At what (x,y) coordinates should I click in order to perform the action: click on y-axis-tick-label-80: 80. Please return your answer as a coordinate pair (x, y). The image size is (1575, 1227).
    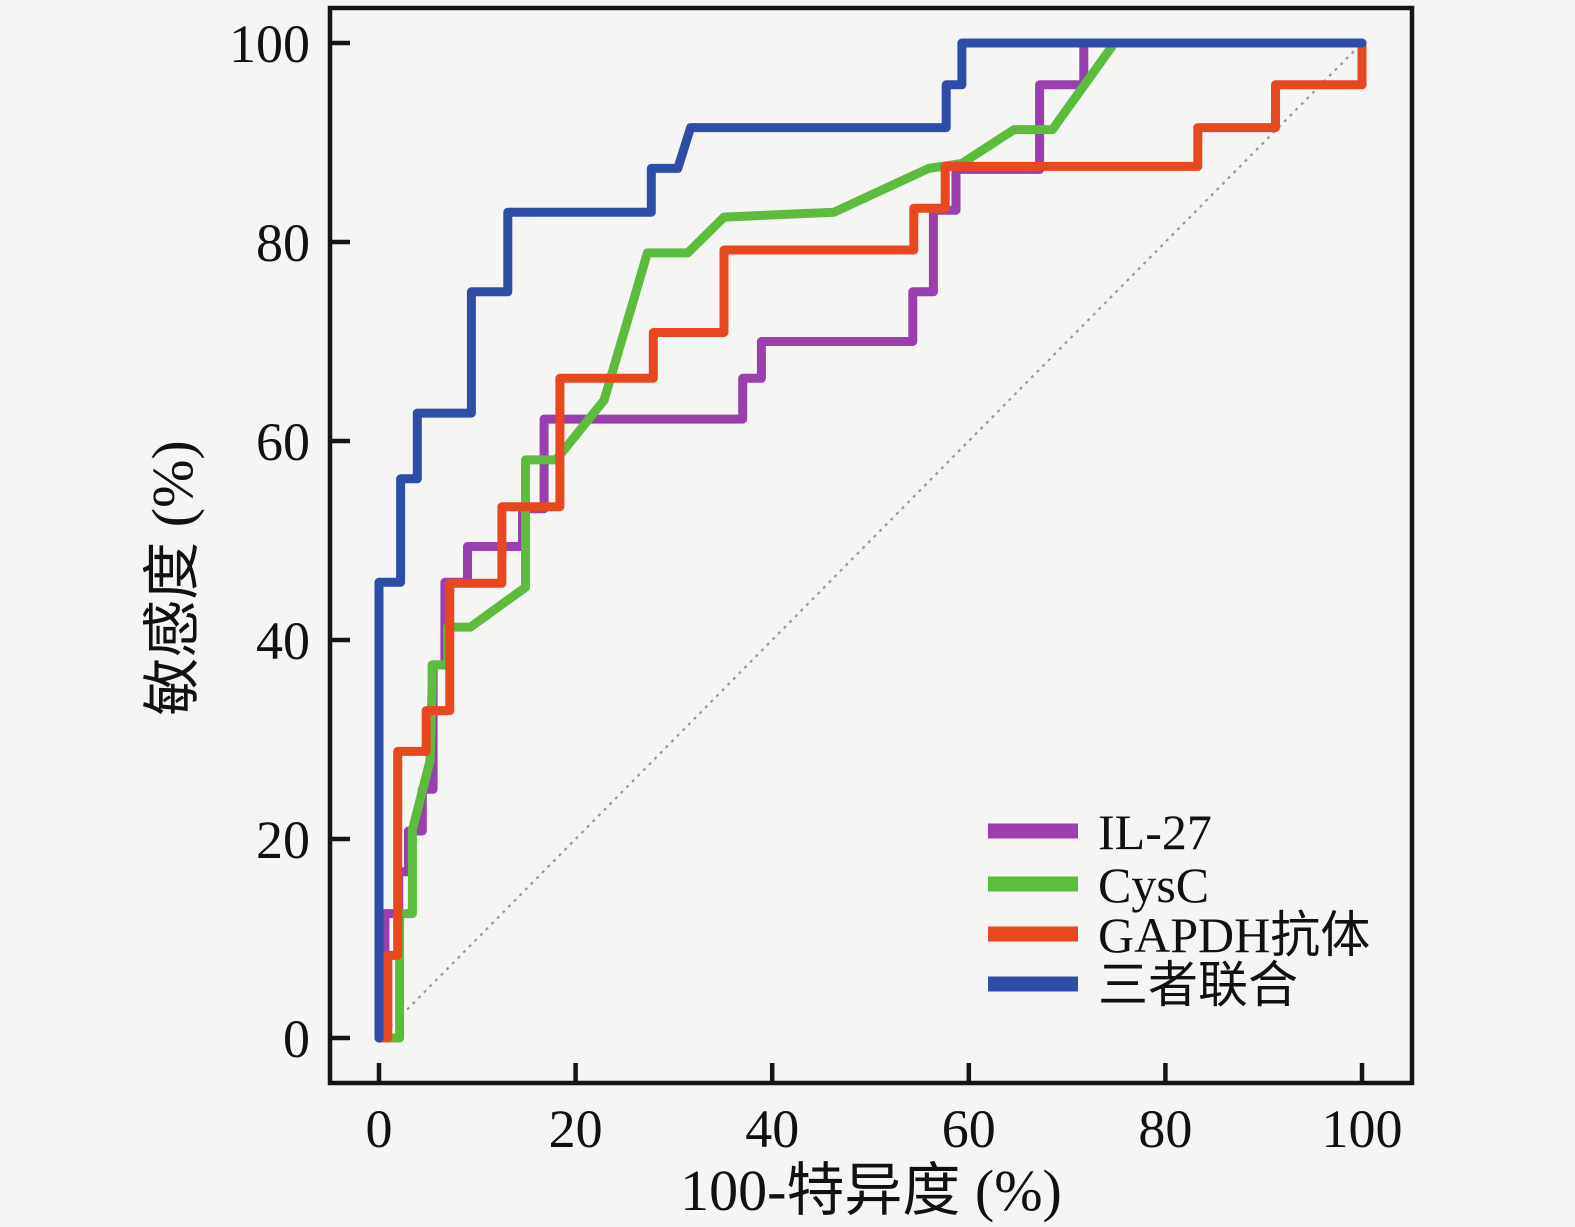
    Looking at the image, I should click on (283, 243).